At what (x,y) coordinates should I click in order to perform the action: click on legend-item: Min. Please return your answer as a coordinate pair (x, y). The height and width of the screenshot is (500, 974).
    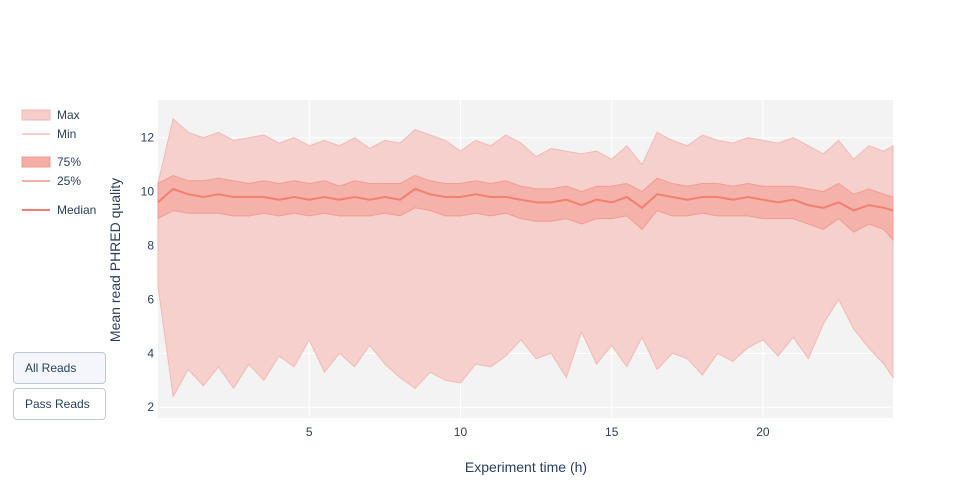
    Looking at the image, I should click on (49, 134).